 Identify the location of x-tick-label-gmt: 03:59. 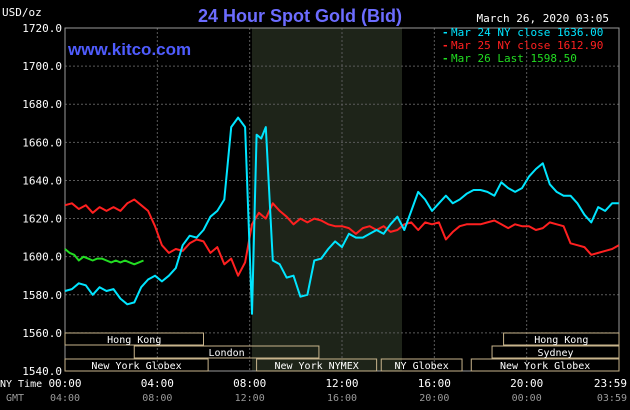
(612, 398).